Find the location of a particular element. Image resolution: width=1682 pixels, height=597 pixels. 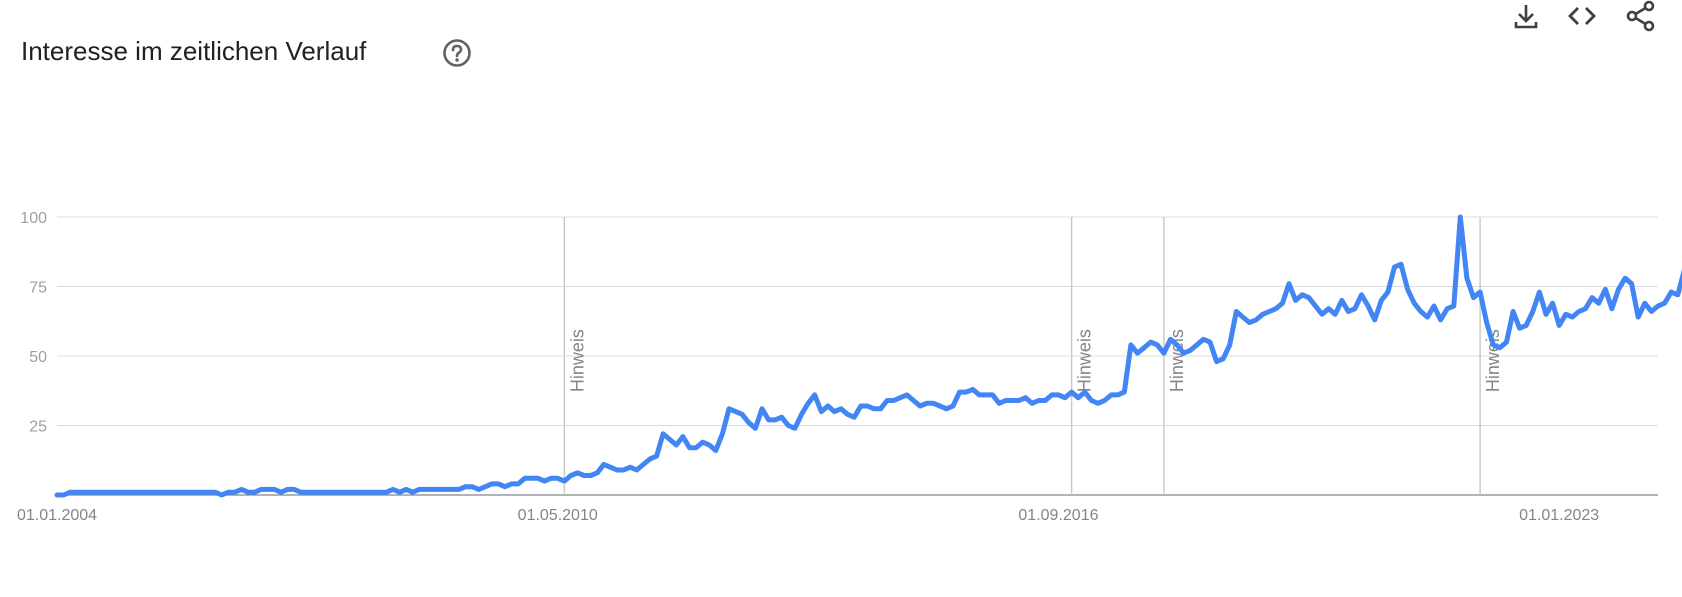

chart-title: Interesse im zeitlichen Verlauf is located at coordinates (194, 51).